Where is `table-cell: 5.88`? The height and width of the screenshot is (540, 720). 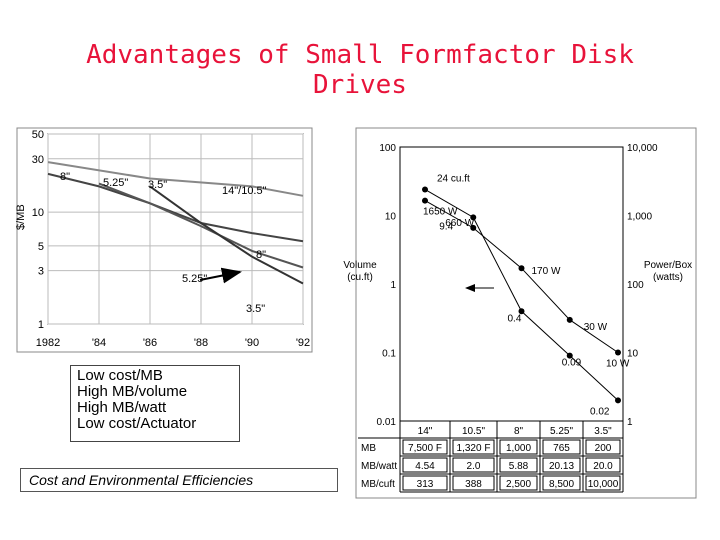
table-cell: 5.88 is located at coordinates (519, 466).